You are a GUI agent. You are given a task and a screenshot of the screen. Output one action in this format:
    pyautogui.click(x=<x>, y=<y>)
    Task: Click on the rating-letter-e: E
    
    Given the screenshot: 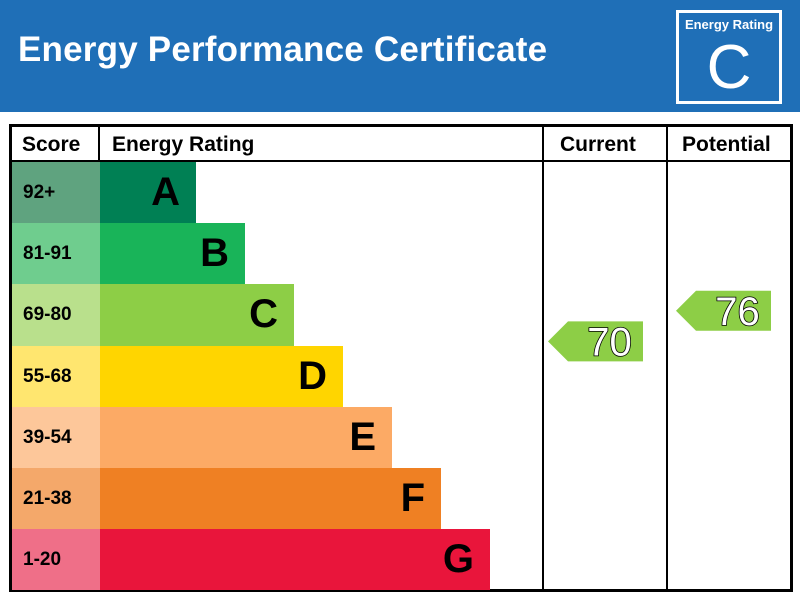 What is the action you would take?
    pyautogui.click(x=362, y=436)
    